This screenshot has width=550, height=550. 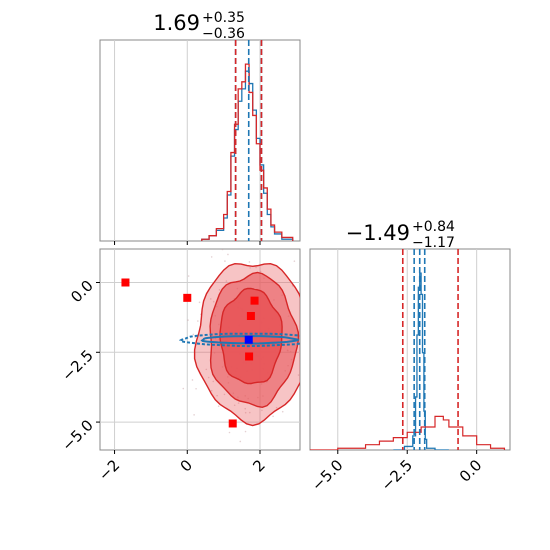 I want to click on panel-hist-param2, so click(x=410, y=349).